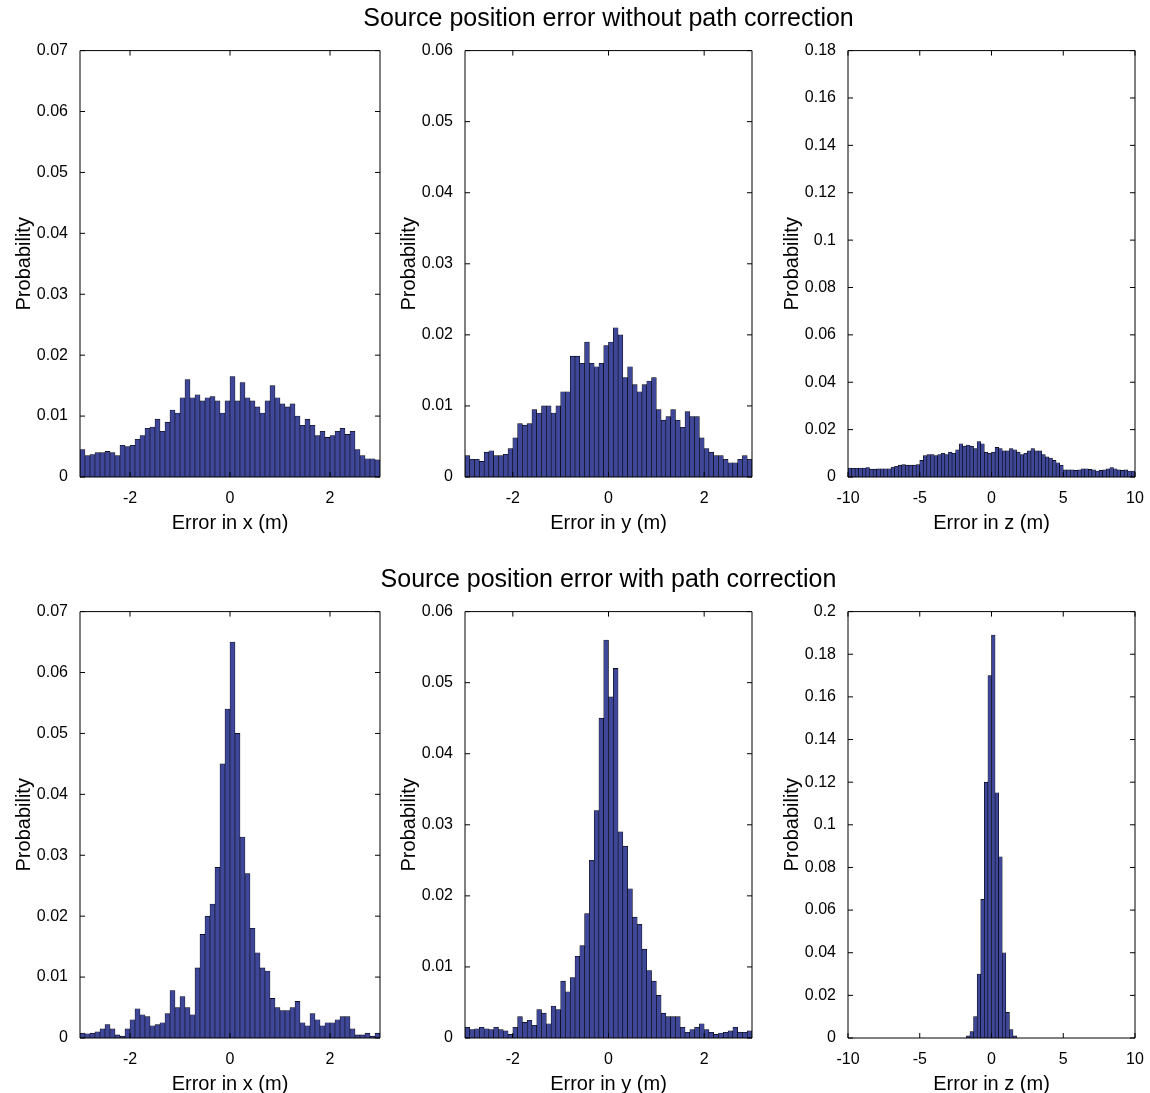 The height and width of the screenshot is (1093, 1150). Describe the element at coordinates (825, 611) in the screenshot. I see `y-tick-label: 0.2` at that location.